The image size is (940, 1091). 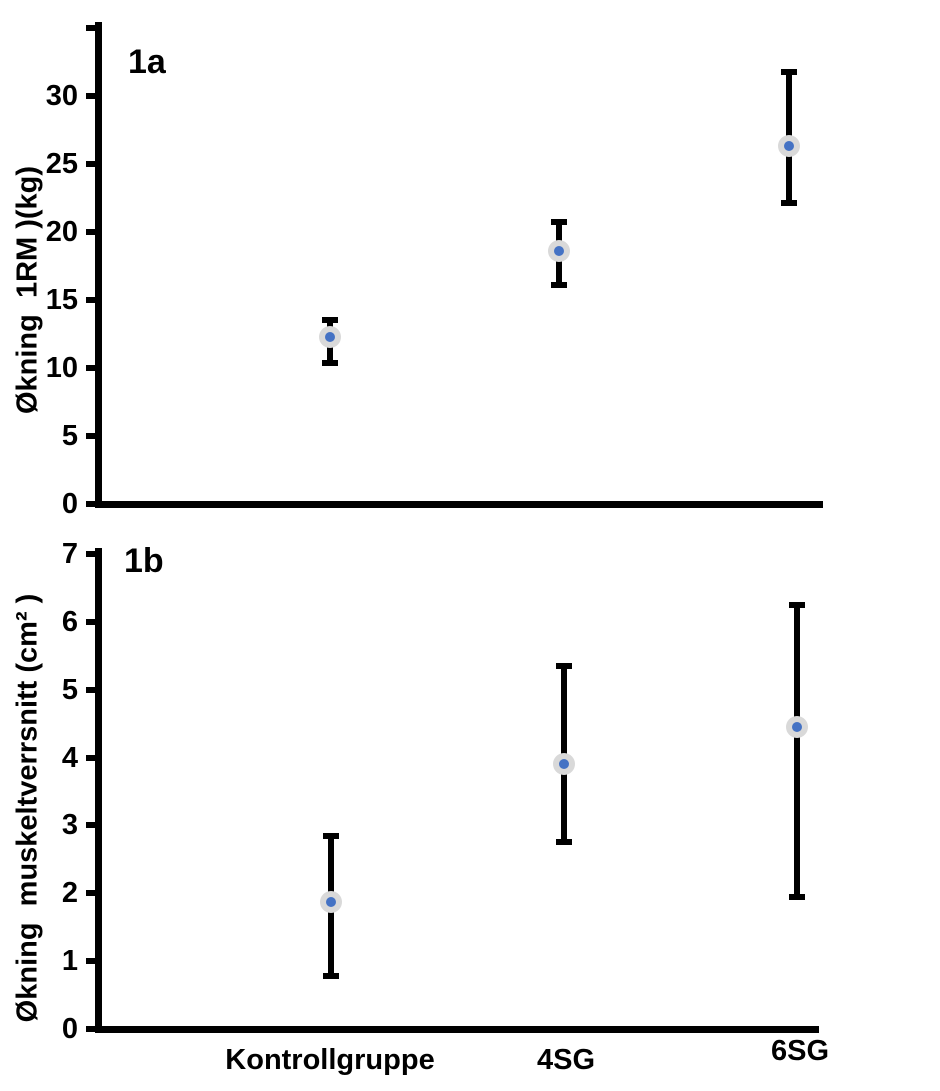 What do you see at coordinates (69, 1029) in the screenshot?
I see `y-tick-label-1b: 0` at bounding box center [69, 1029].